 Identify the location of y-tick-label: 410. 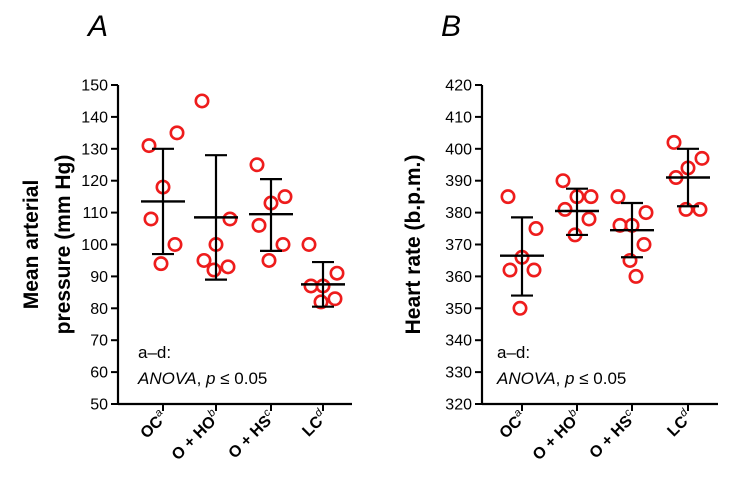
(458, 117).